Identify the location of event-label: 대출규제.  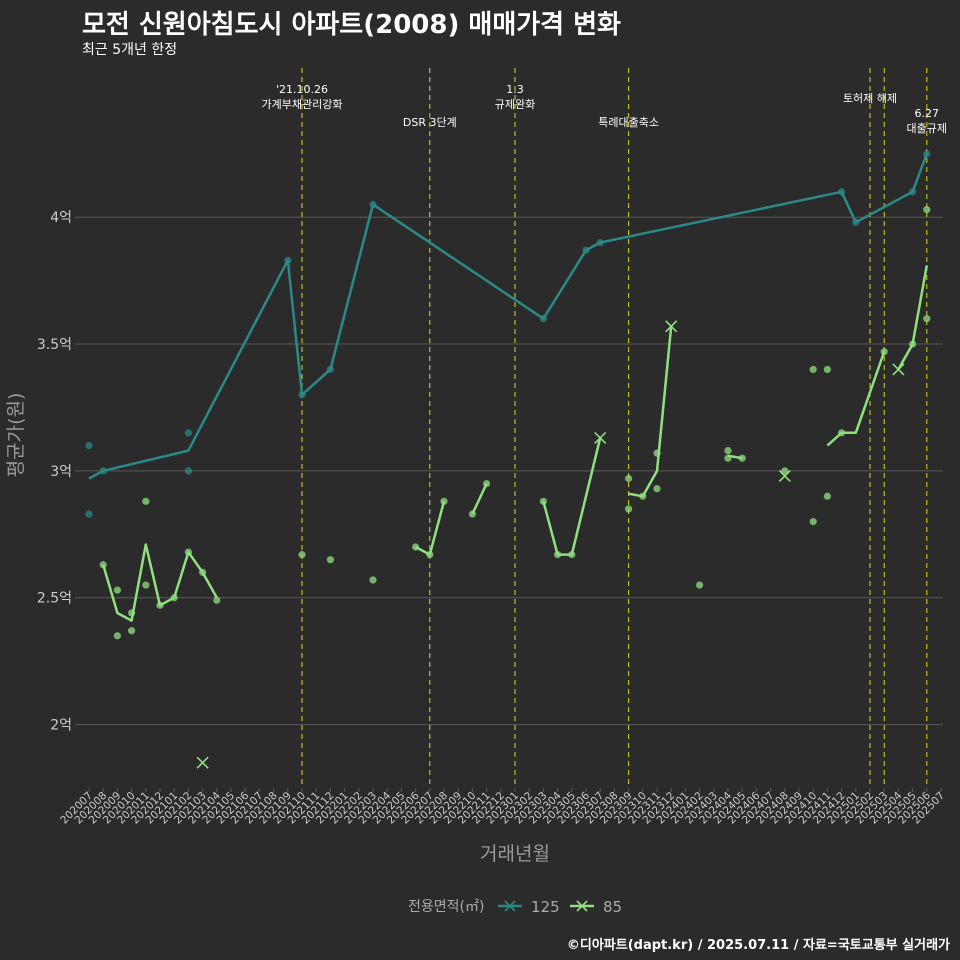
(927, 128).